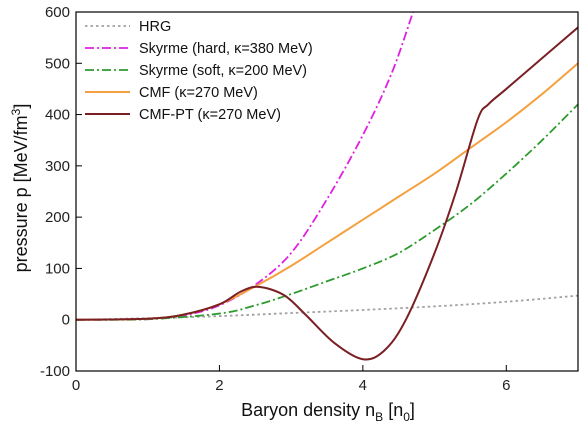 The height and width of the screenshot is (427, 580). I want to click on y-axis-title-main: pressure p [MeV/fm, so click(21, 193).